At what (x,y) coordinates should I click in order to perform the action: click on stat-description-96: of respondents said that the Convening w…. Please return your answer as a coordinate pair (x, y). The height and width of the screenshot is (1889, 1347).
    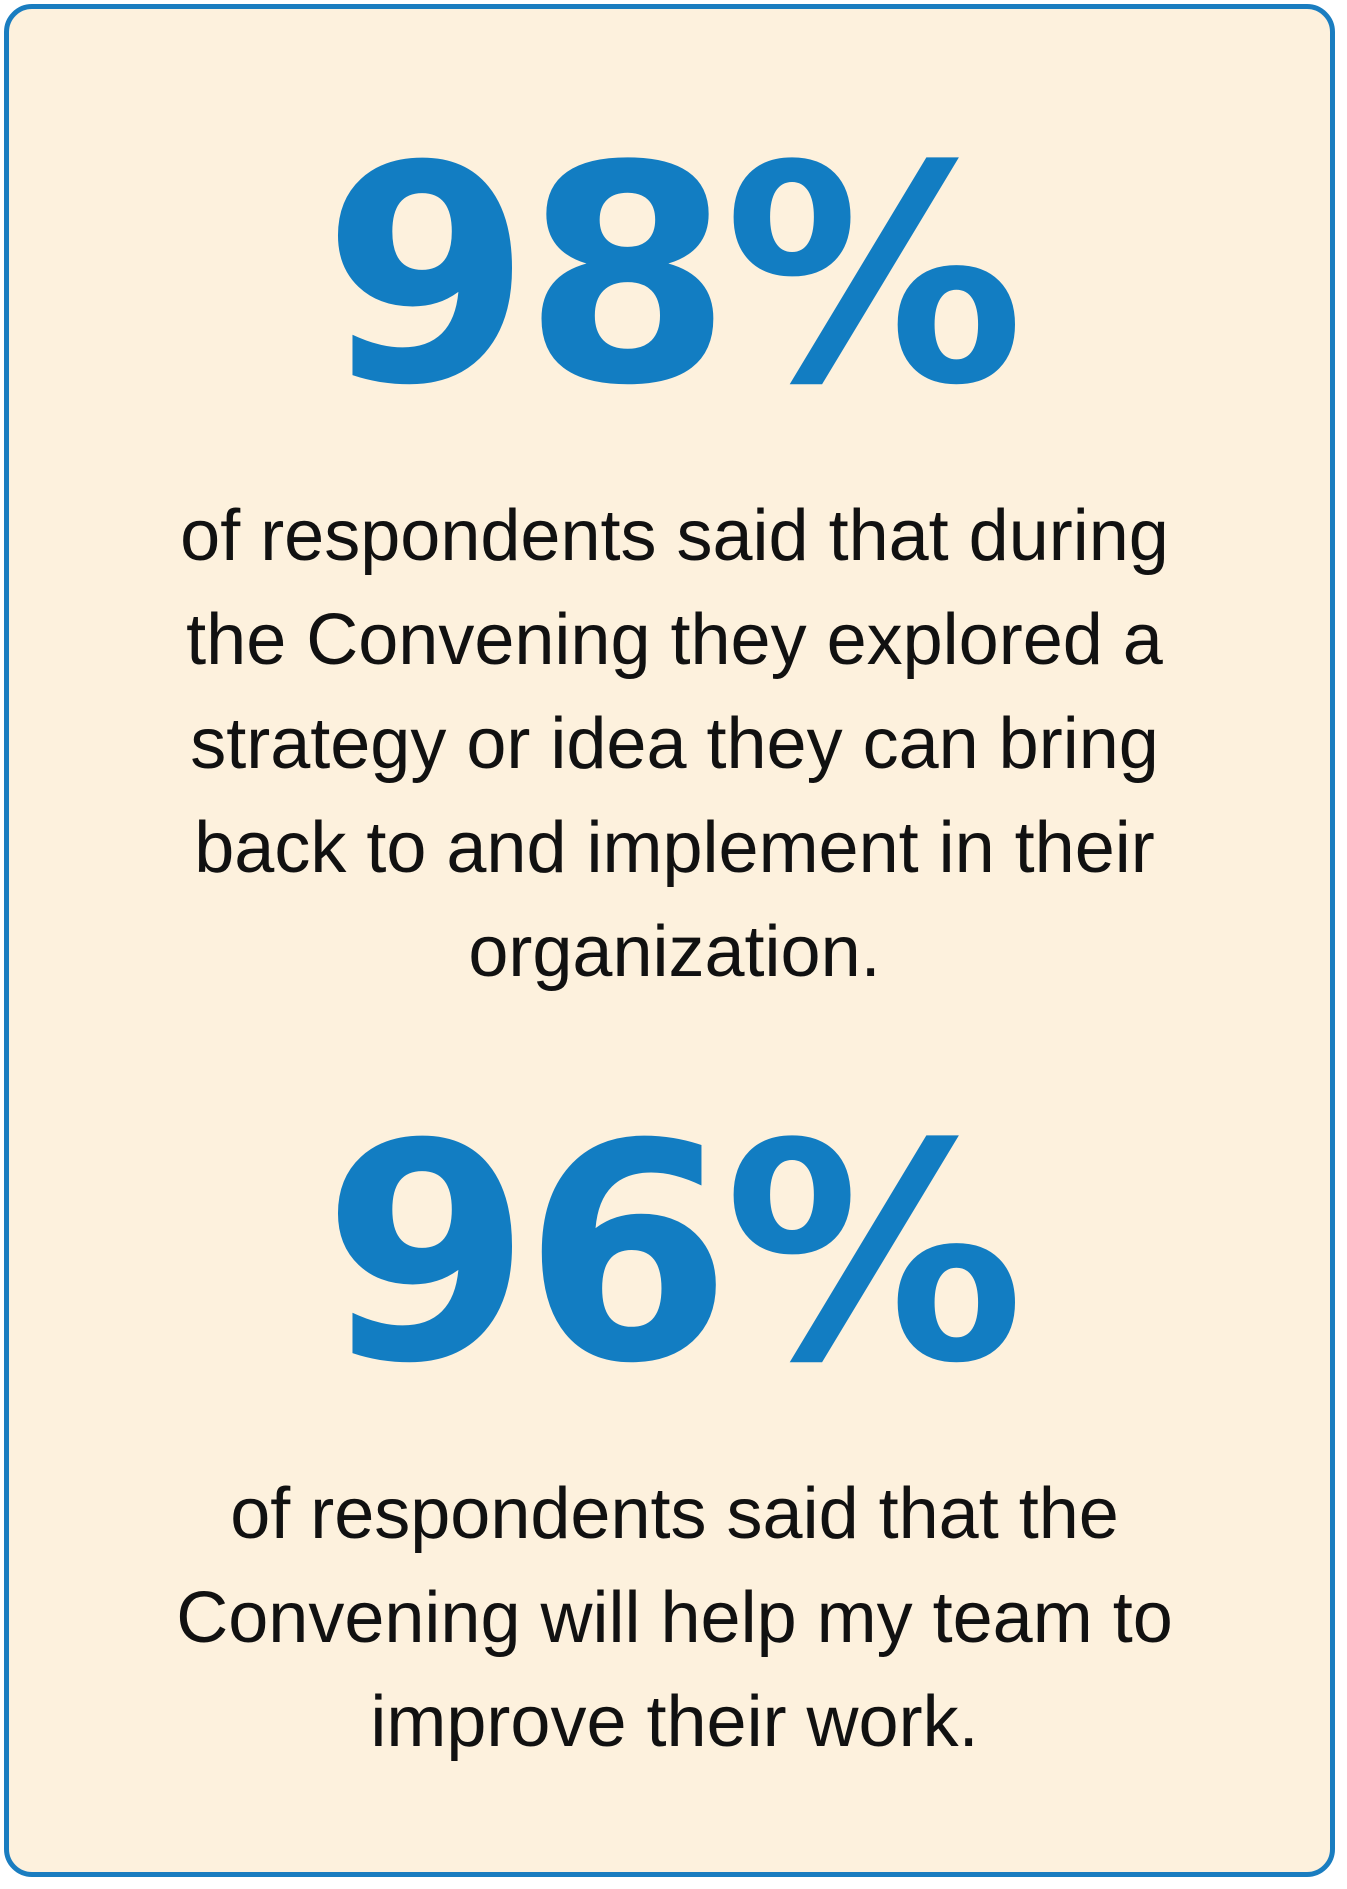
    Looking at the image, I should click on (674, 1618).